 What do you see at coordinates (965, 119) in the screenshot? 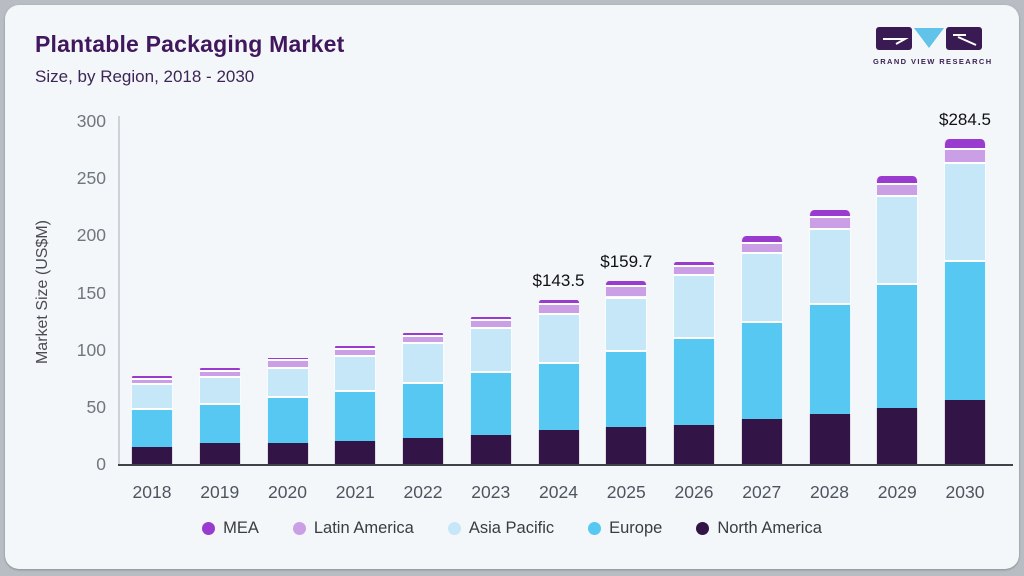
I see `data-label-2030: $284.5` at bounding box center [965, 119].